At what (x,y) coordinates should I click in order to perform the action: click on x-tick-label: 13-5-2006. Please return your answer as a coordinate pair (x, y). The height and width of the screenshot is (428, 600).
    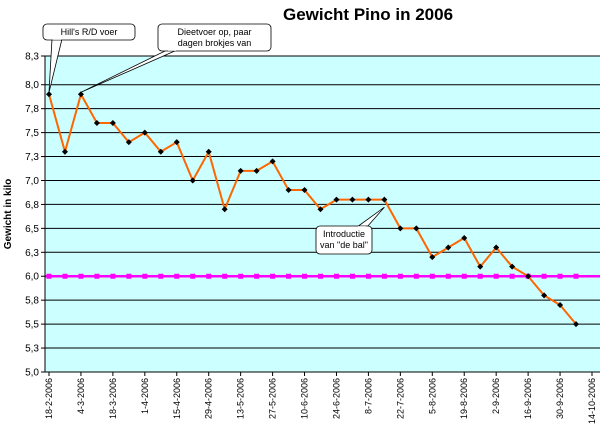
    Looking at the image, I should click on (241, 398).